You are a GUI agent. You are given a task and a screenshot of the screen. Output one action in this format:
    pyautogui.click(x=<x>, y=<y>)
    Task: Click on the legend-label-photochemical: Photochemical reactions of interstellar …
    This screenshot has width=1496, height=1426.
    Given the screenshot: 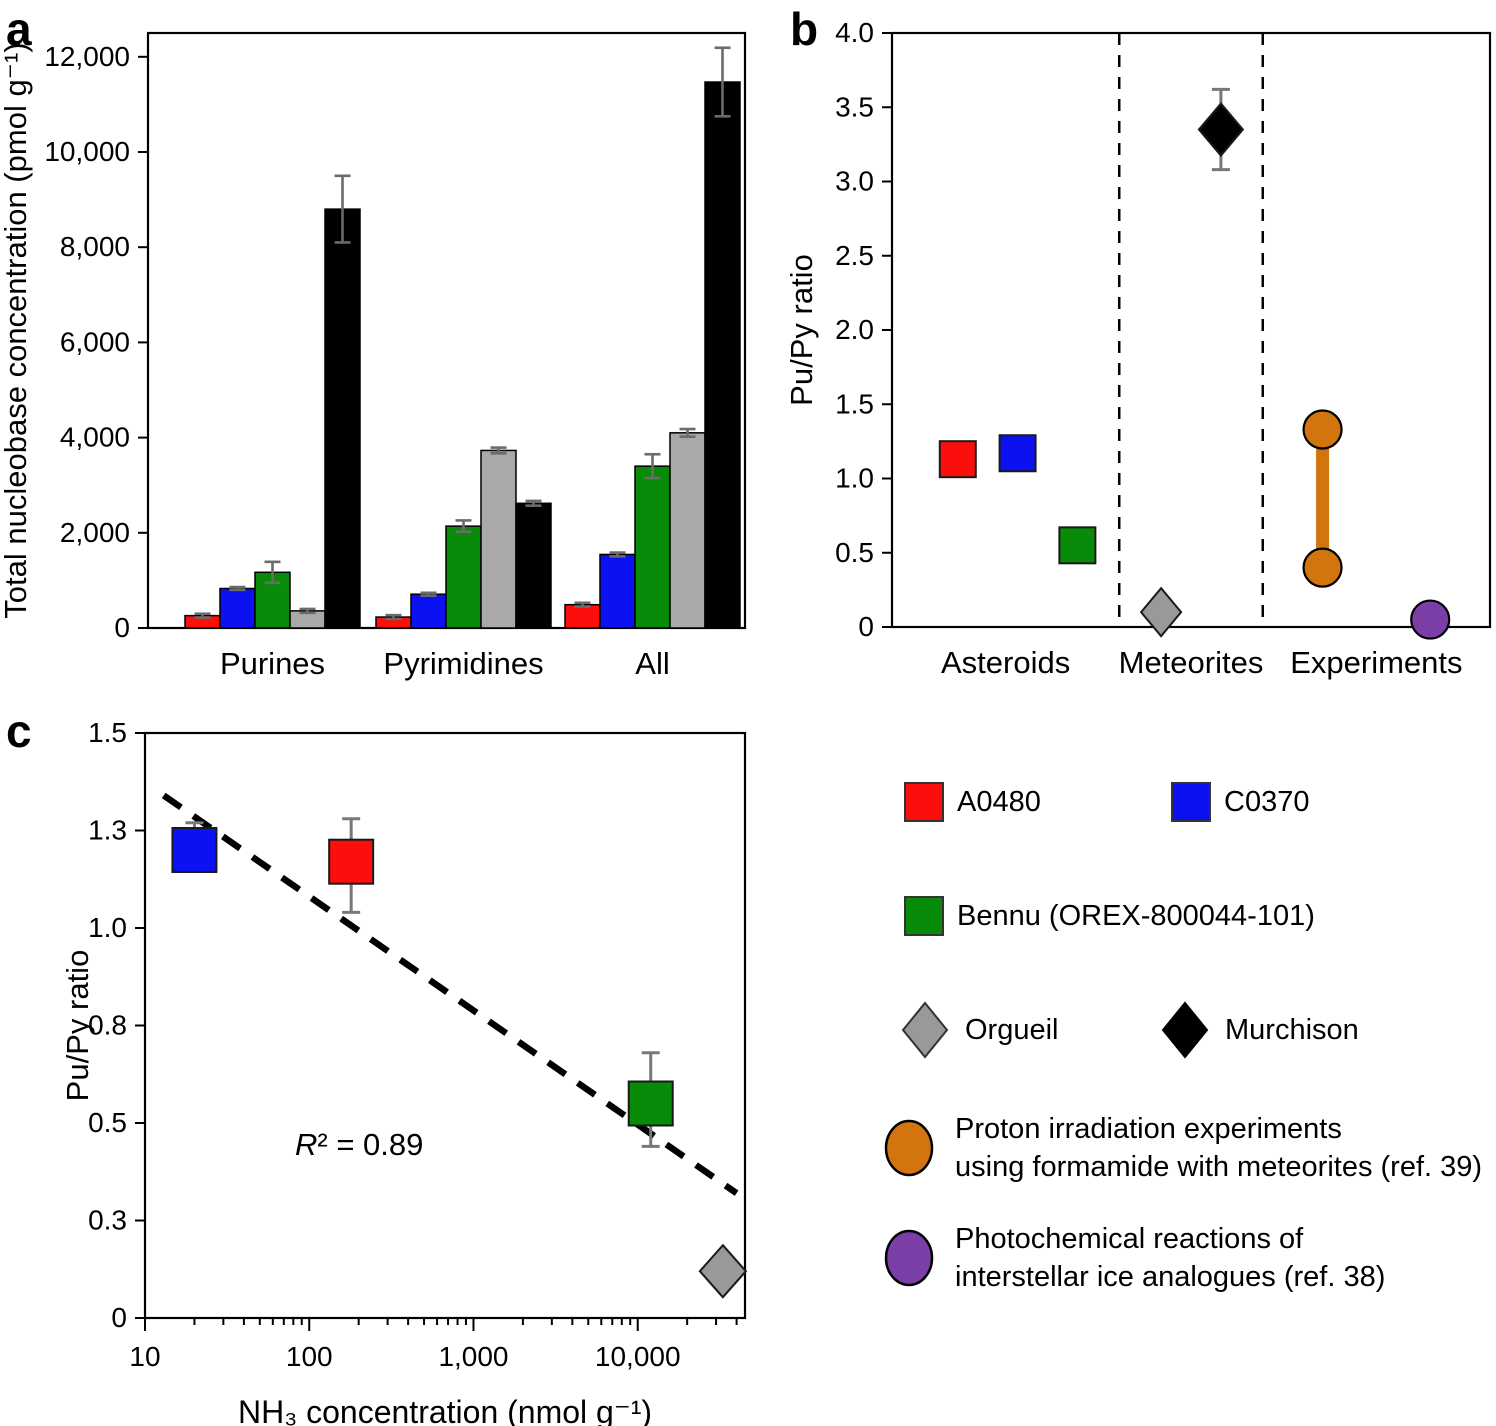 What is the action you would take?
    pyautogui.click(x=1170, y=1258)
    